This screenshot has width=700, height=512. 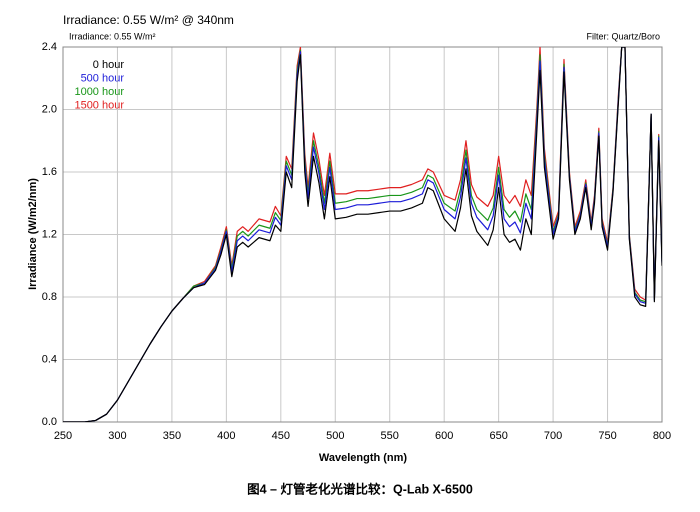 What do you see at coordinates (607, 436) in the screenshot?
I see `x-tick-label: 750` at bounding box center [607, 436].